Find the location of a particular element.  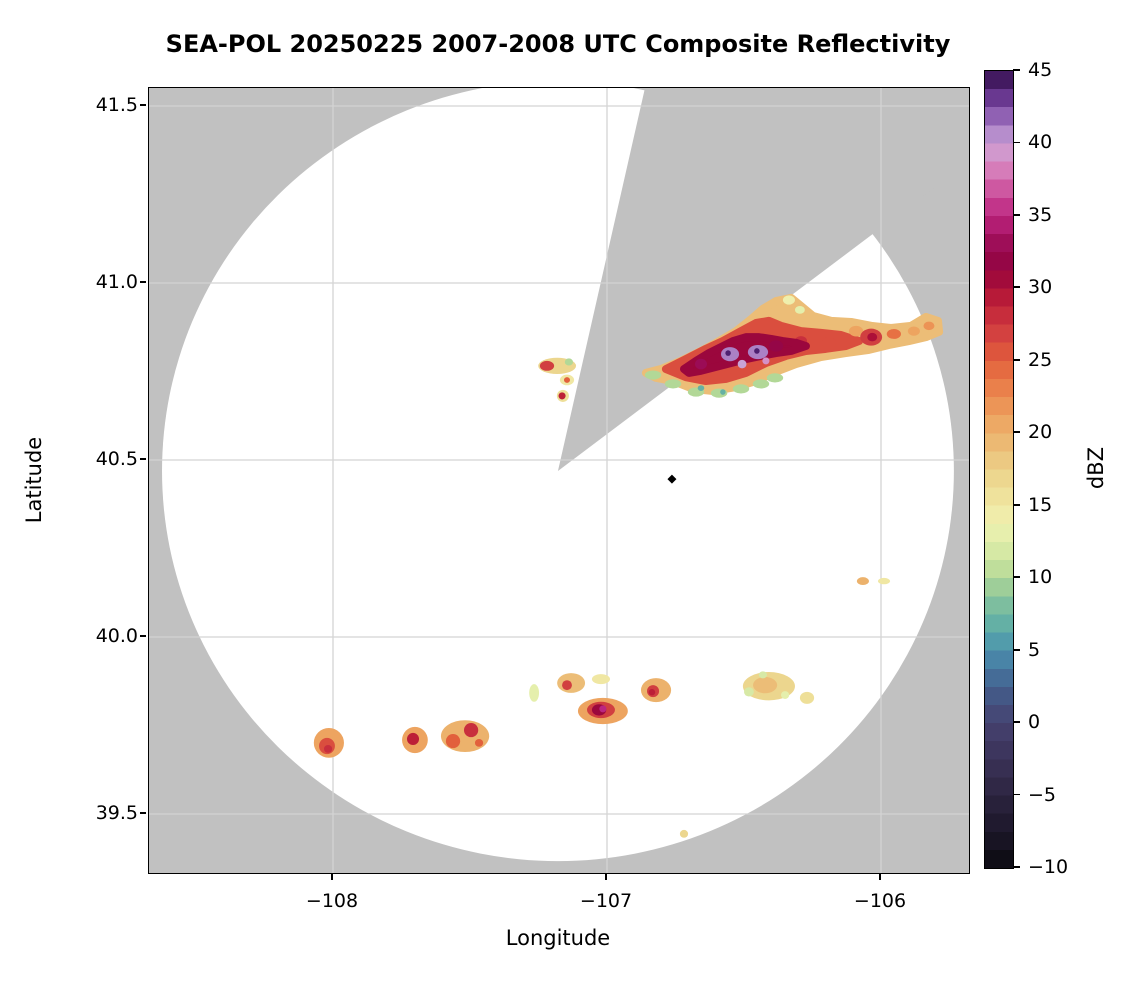

x-tick-label: −106 is located at coordinates (880, 901).